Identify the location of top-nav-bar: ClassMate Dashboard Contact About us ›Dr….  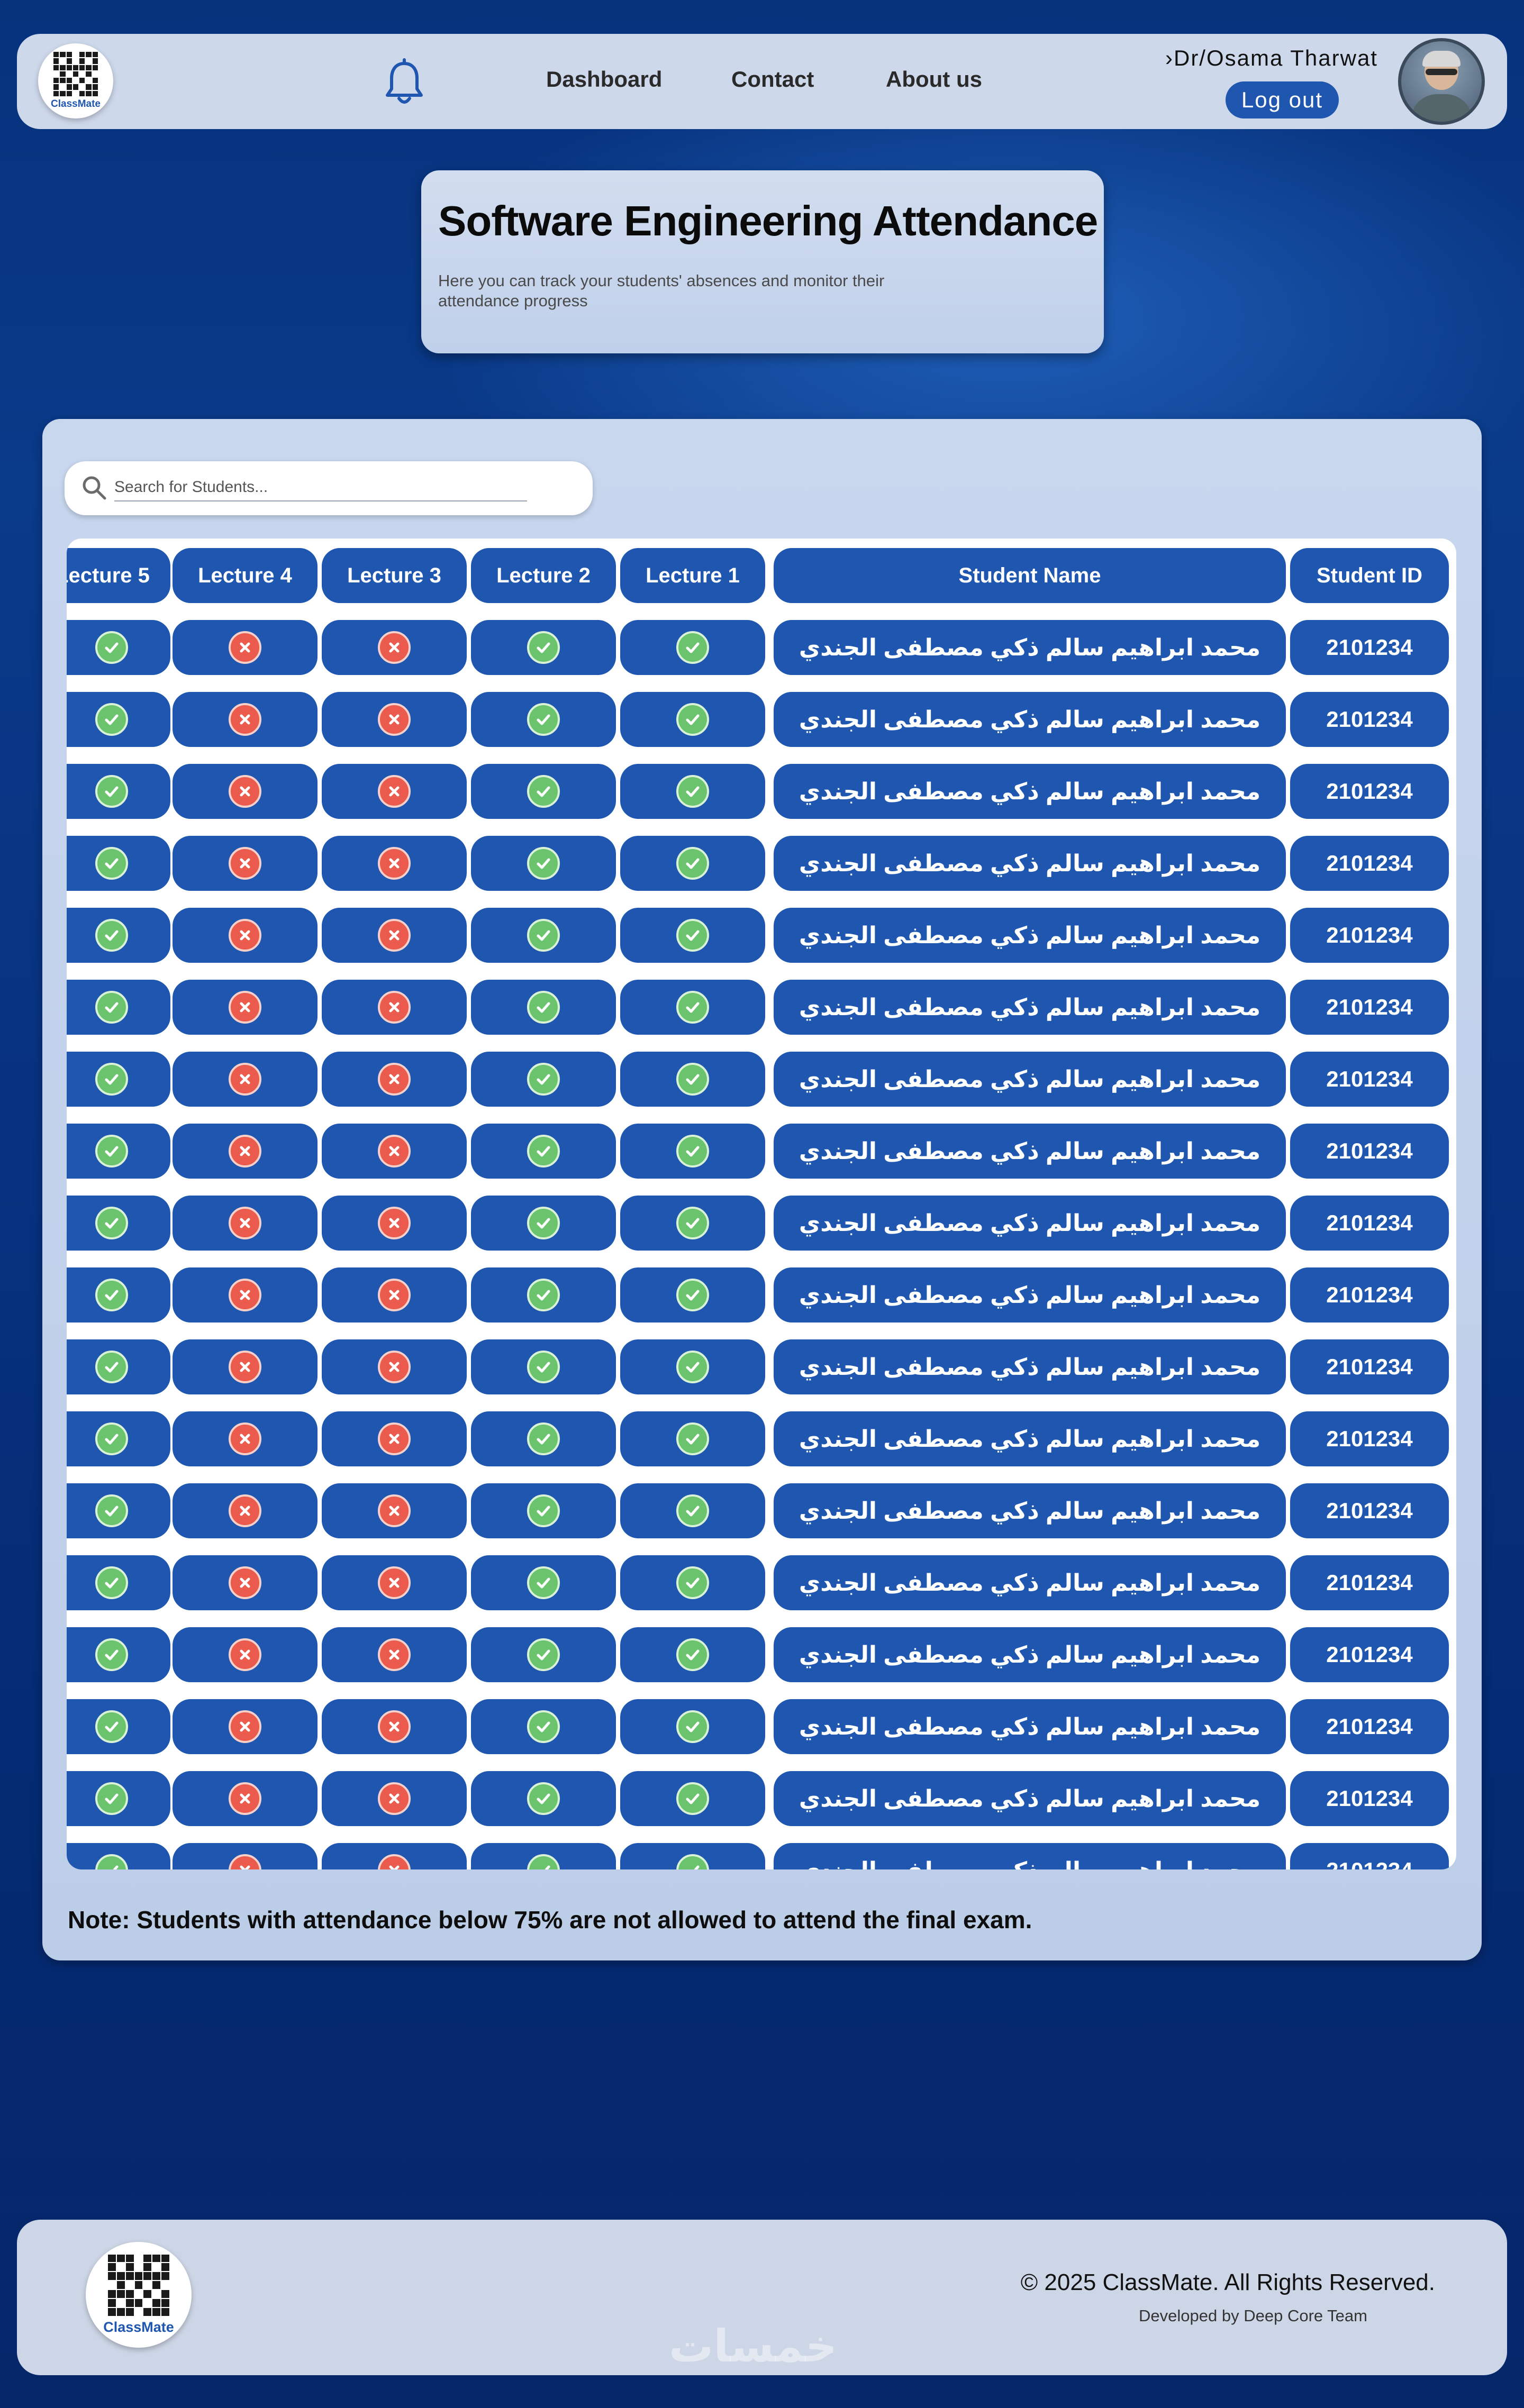
(762, 81).